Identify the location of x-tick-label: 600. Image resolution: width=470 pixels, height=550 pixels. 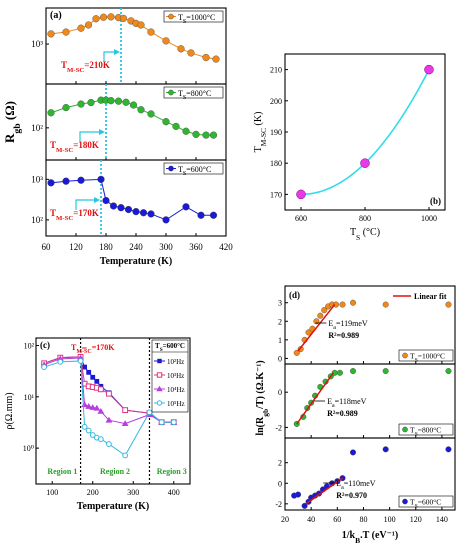
(301, 218).